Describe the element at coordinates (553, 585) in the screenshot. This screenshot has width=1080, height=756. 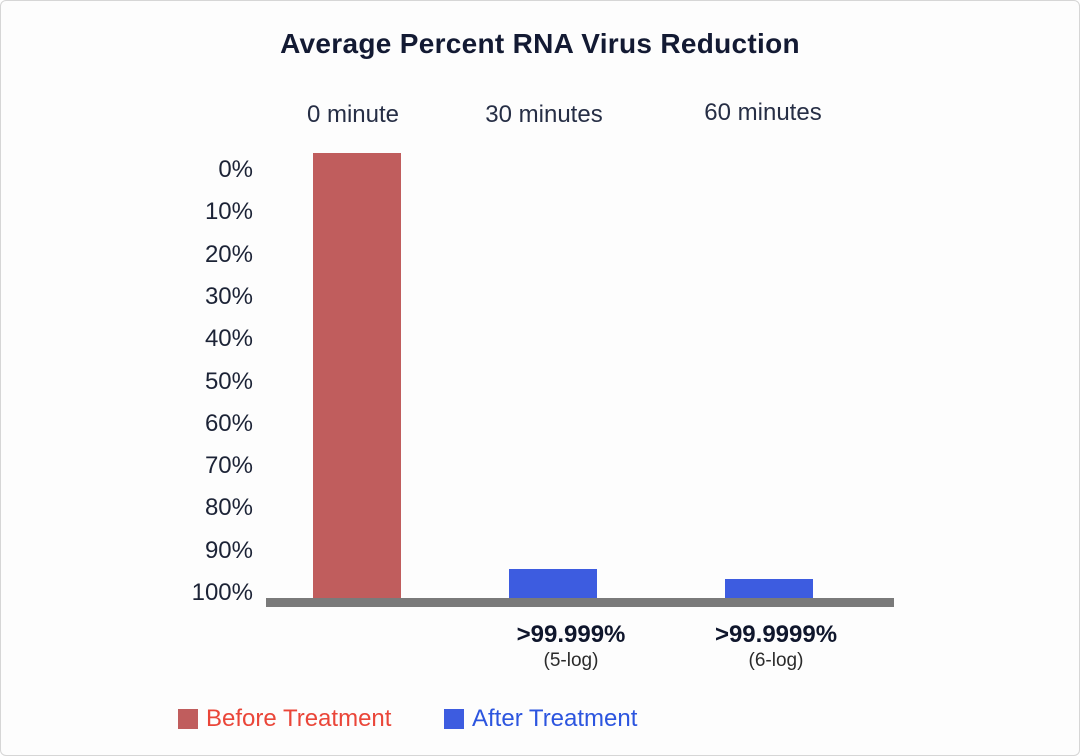
I see `bar-after-treatment-30min` at that location.